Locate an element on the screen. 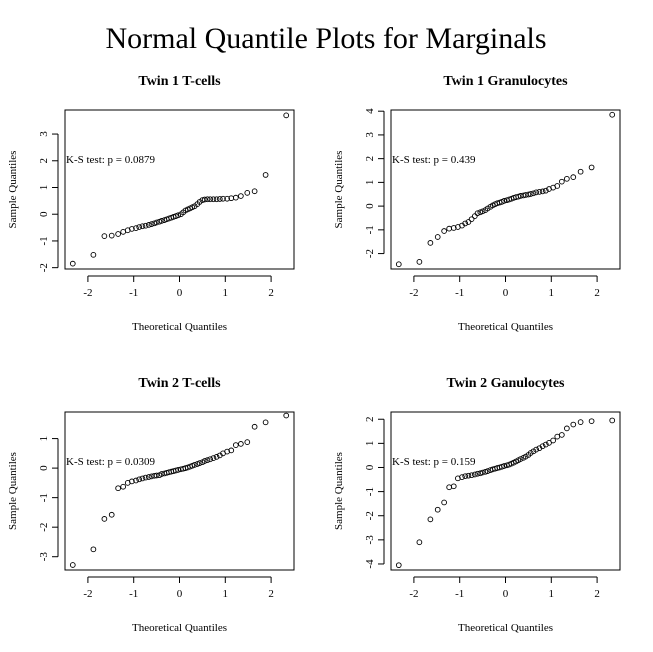 The image size is (653, 652). y-axis: -3 -2 -1 0 1 is located at coordinates (48, 498).